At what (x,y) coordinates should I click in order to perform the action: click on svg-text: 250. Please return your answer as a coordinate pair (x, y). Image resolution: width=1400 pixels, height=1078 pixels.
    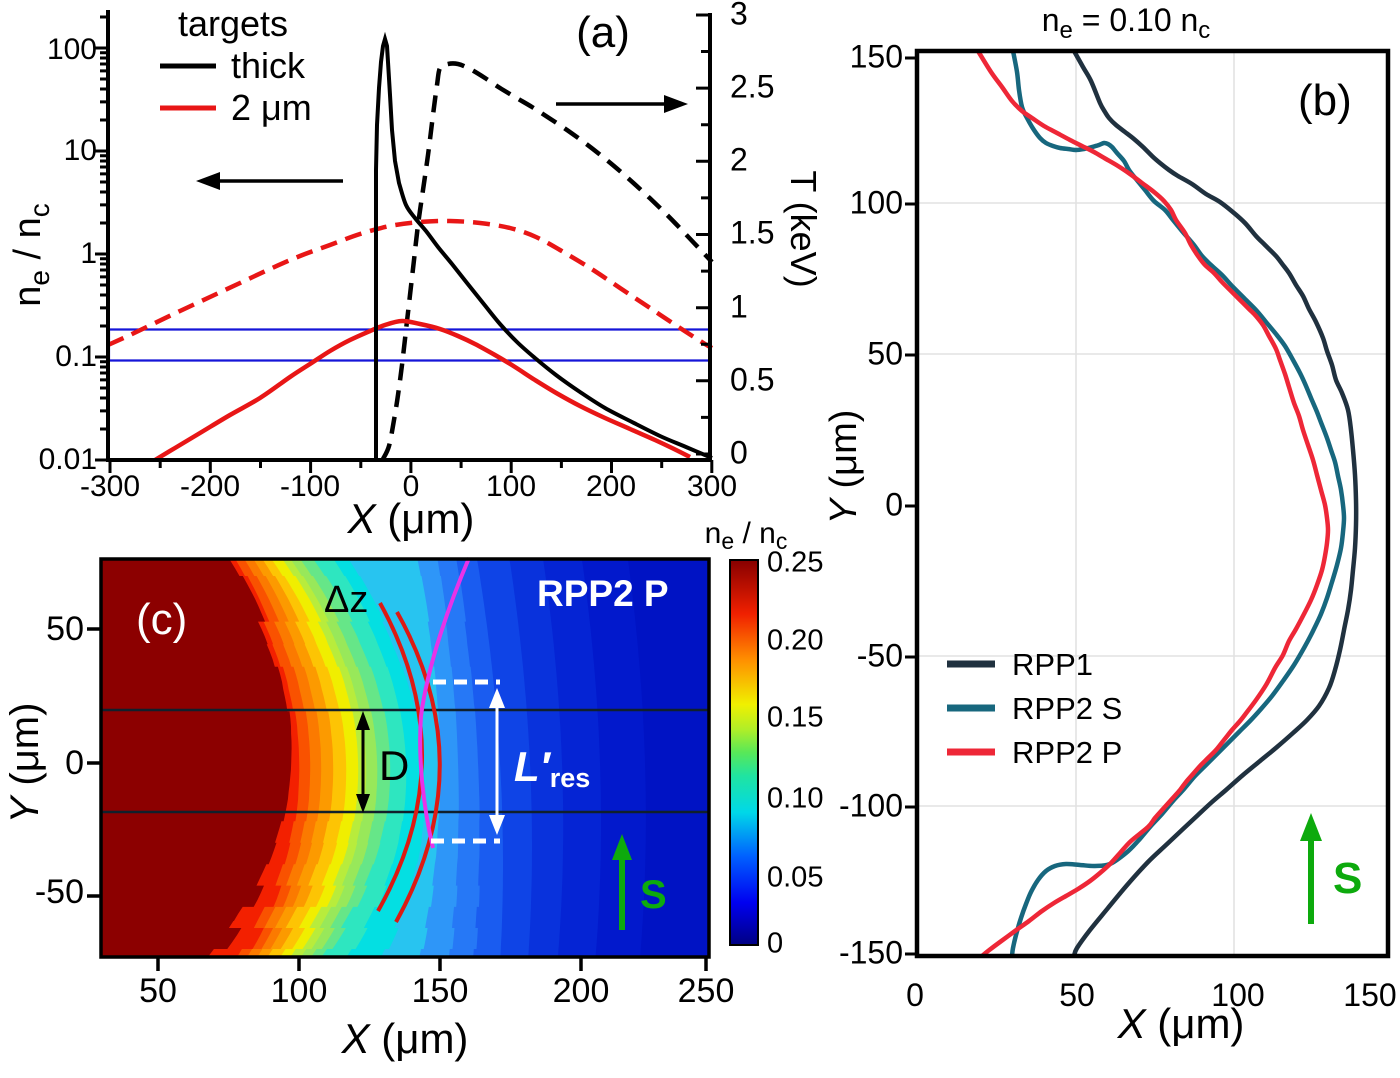
    Looking at the image, I should click on (706, 991).